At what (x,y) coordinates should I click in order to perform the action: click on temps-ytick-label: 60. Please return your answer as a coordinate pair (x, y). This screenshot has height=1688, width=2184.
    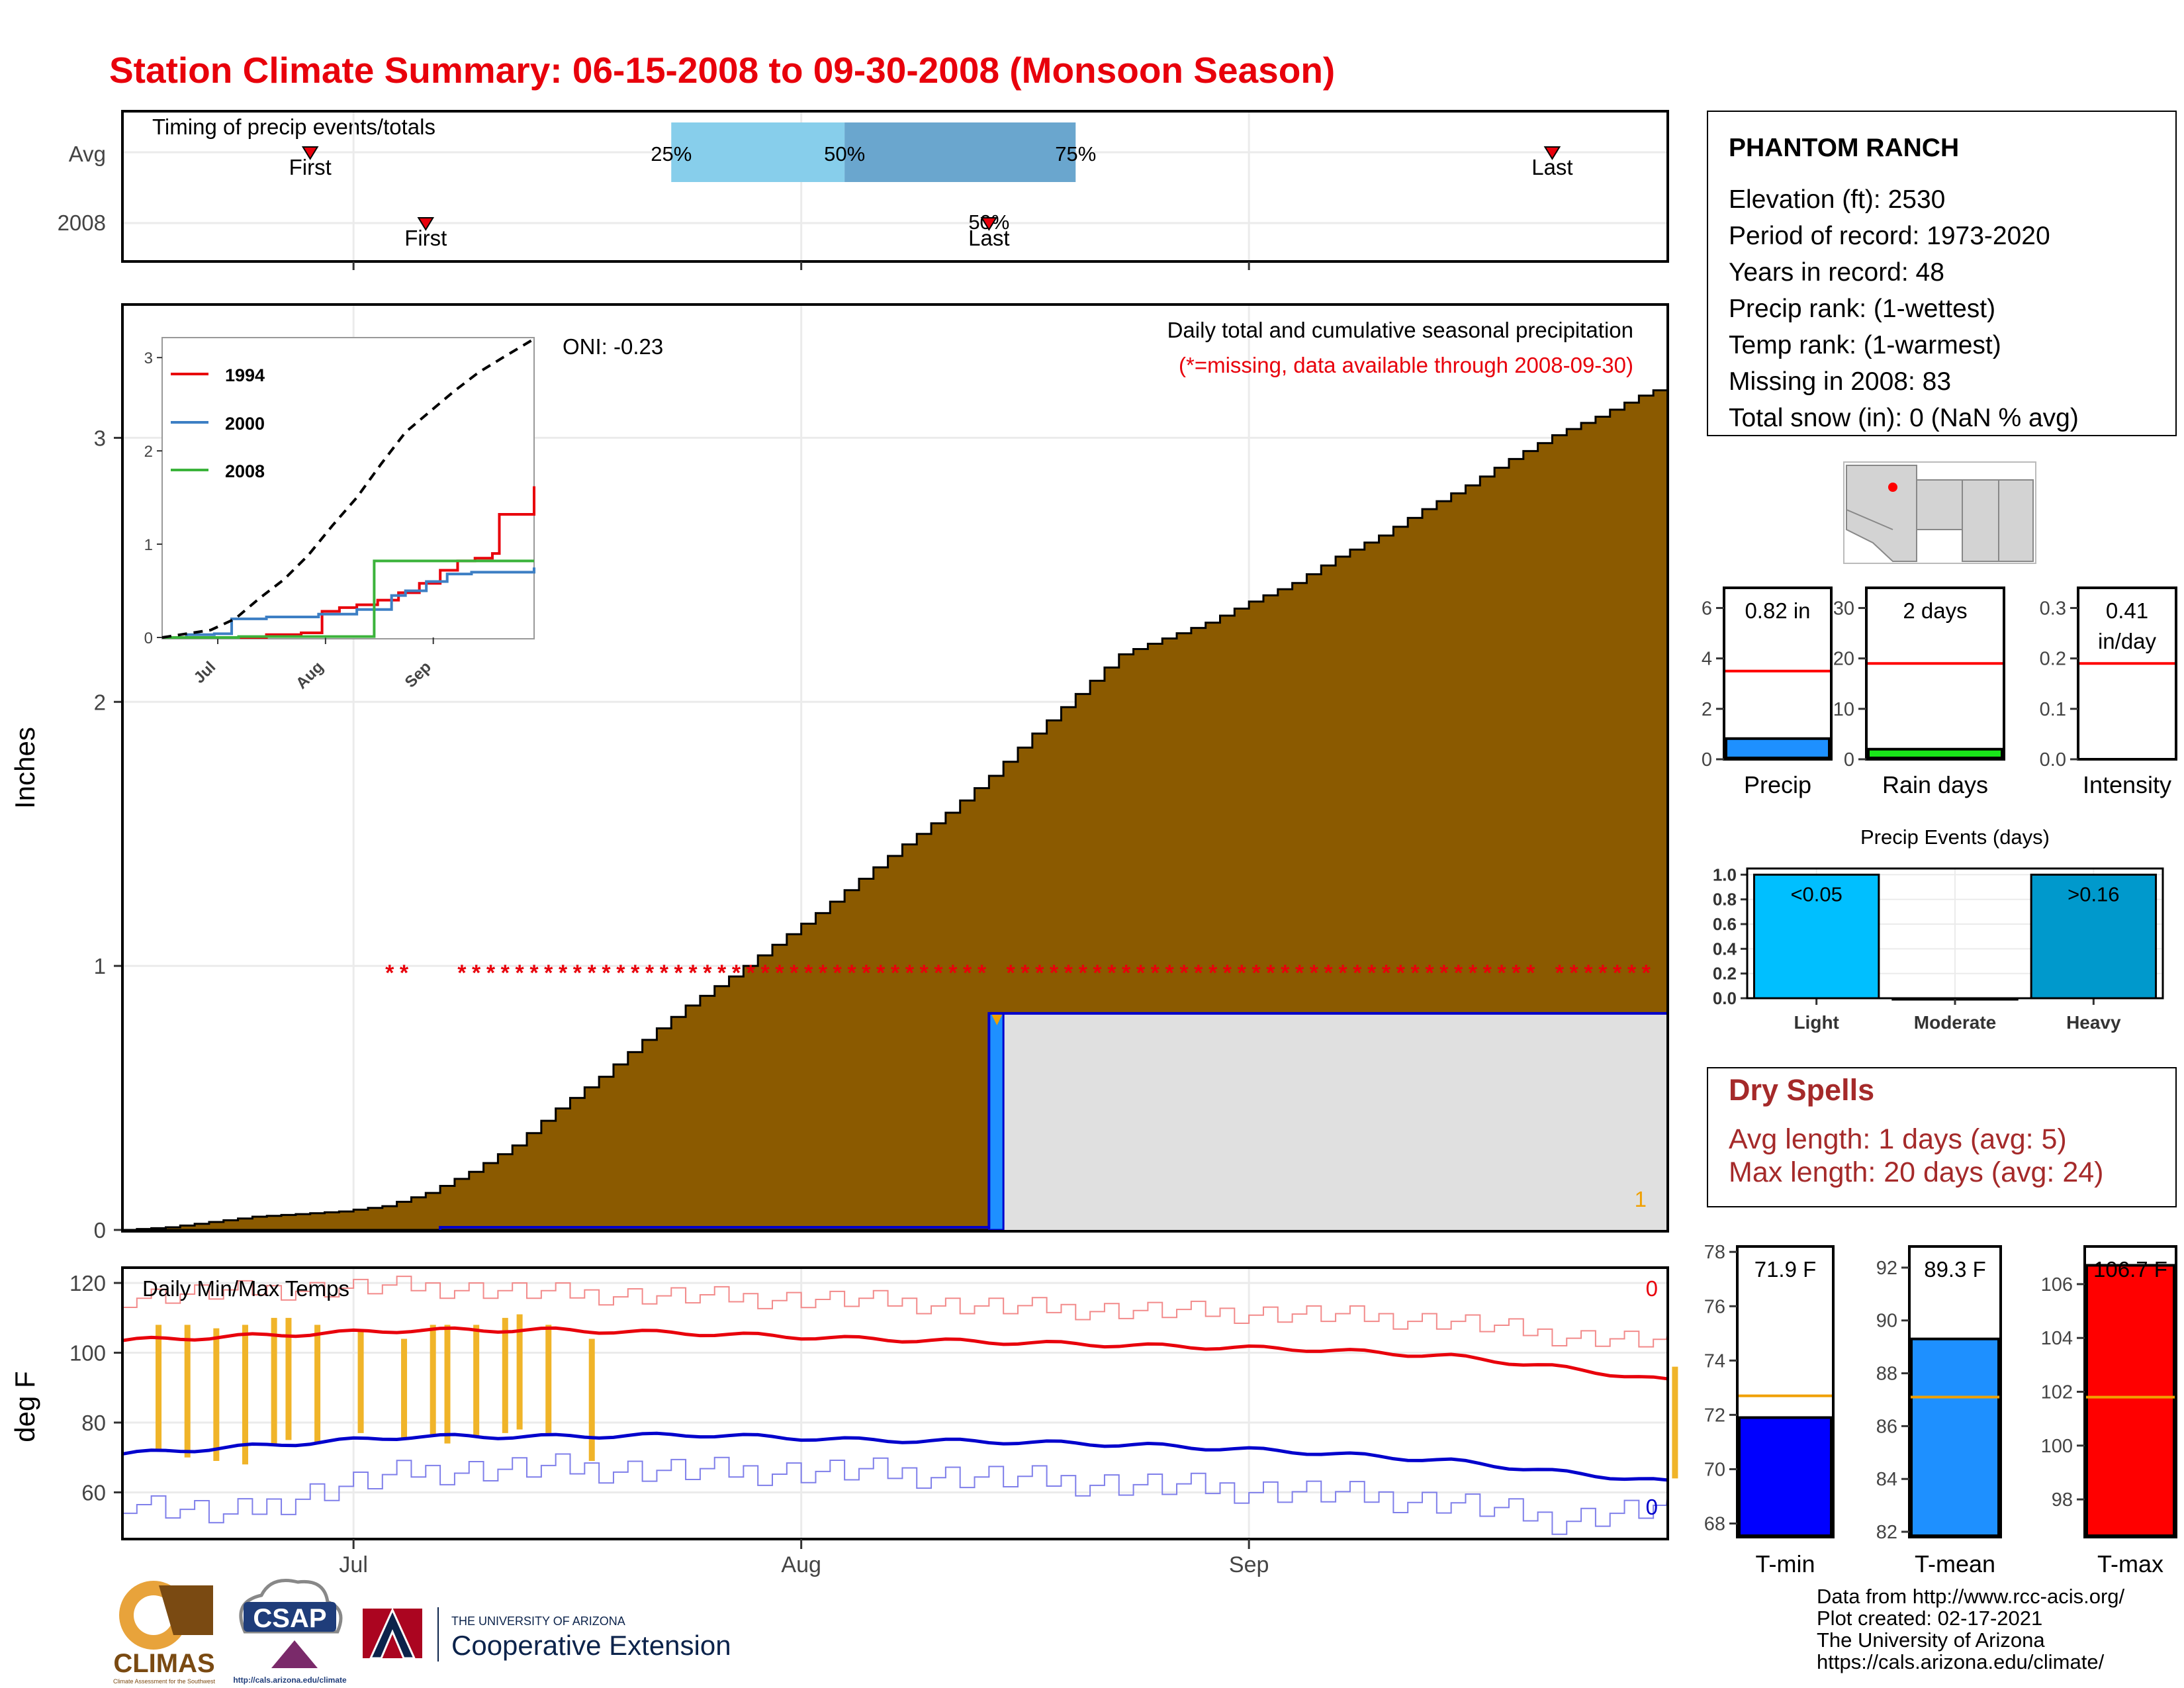
    Looking at the image, I should click on (93, 1492).